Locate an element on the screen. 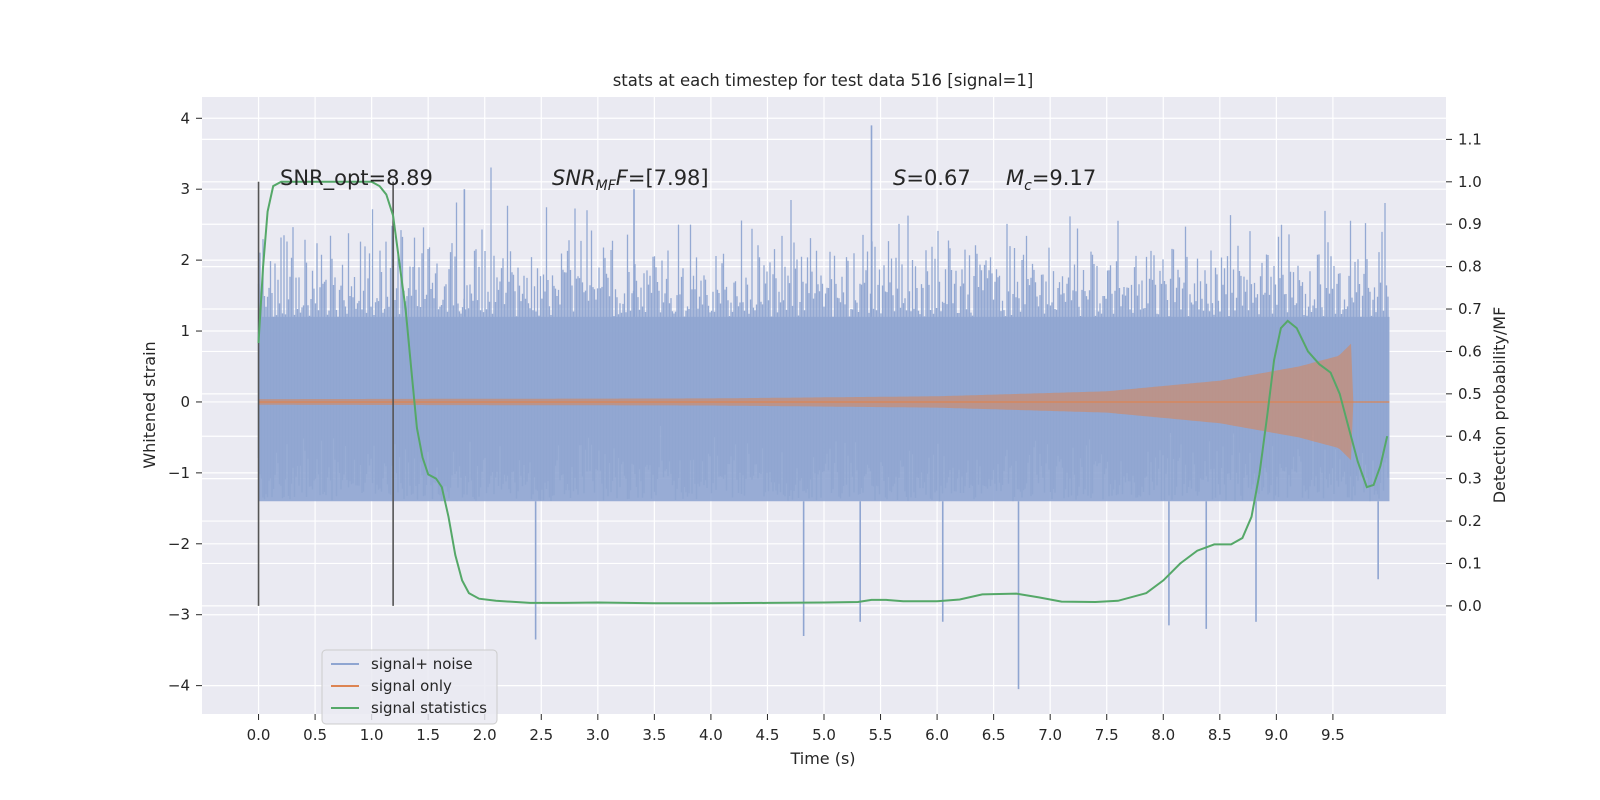  legend-label-signal-statistics: signal statistics is located at coordinates (429, 708).